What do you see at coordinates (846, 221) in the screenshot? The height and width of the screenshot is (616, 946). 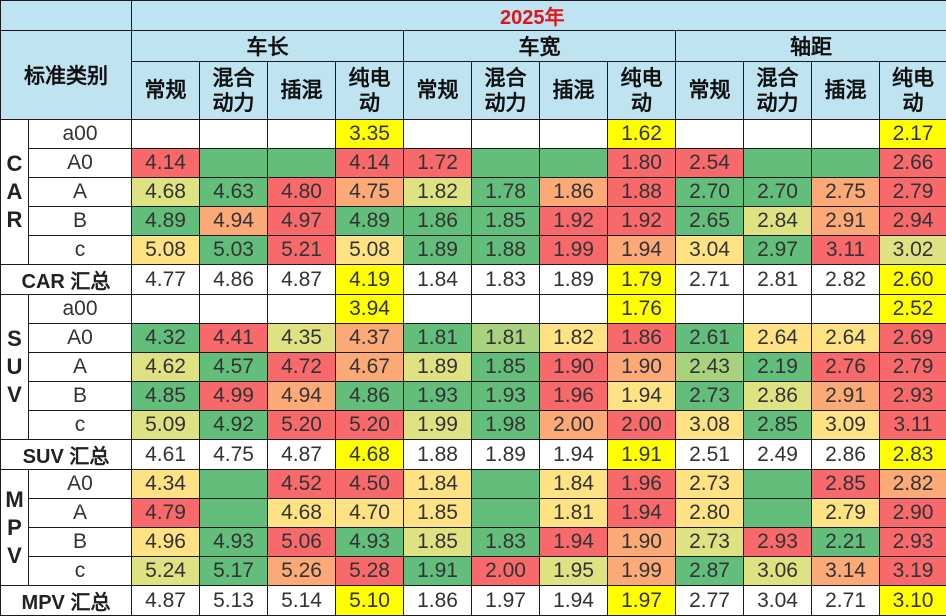 I see `value-cell: 2.91` at bounding box center [846, 221].